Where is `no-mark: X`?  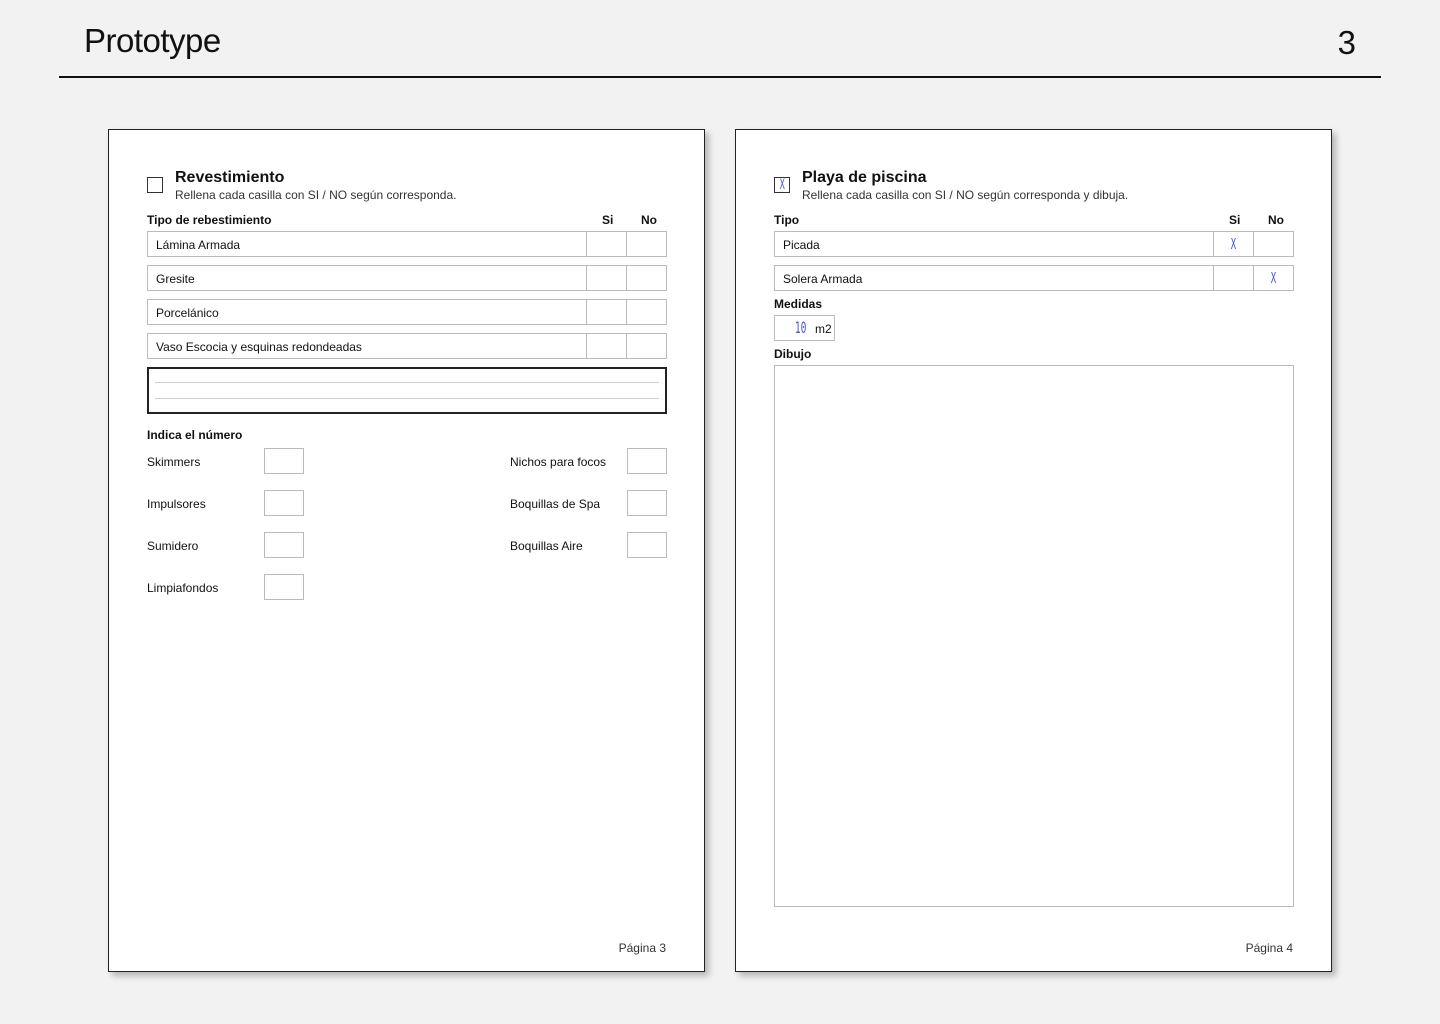
no-mark: X is located at coordinates (1273, 278).